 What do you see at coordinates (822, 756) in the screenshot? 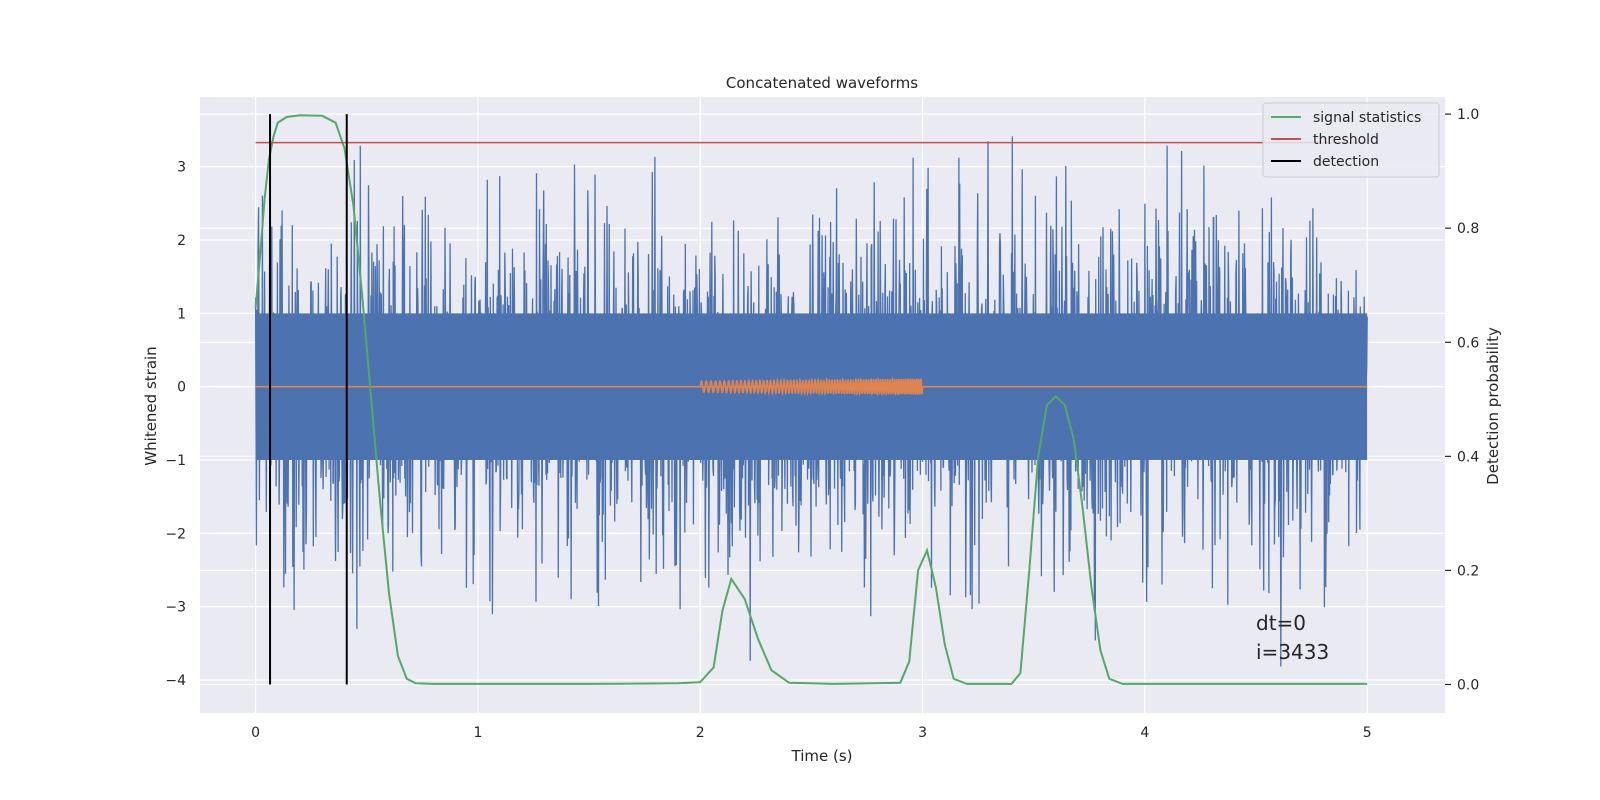
I see `x-axis-label: Time (s)` at bounding box center [822, 756].